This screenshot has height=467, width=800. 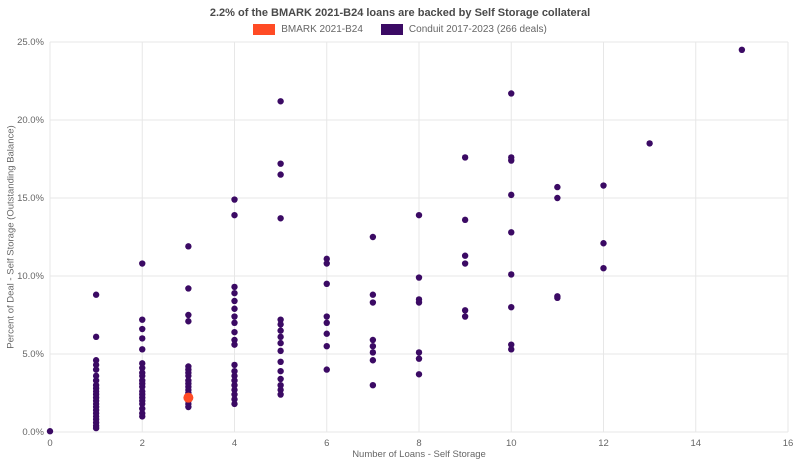 I want to click on y-tick-label: 20.0%, so click(x=30, y=120).